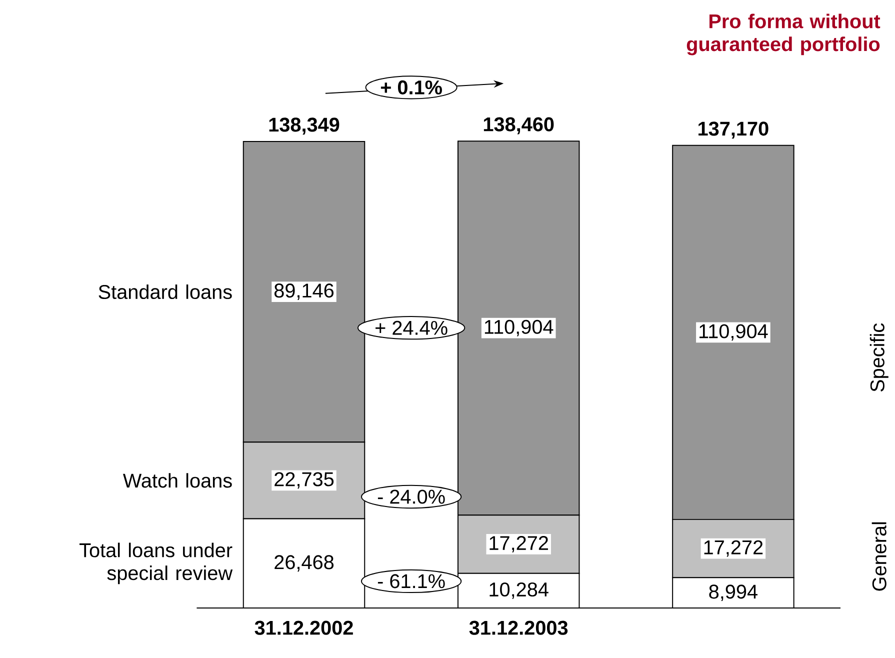  Describe the element at coordinates (412, 328) in the screenshot. I see `annotation: + 24.4%` at that location.